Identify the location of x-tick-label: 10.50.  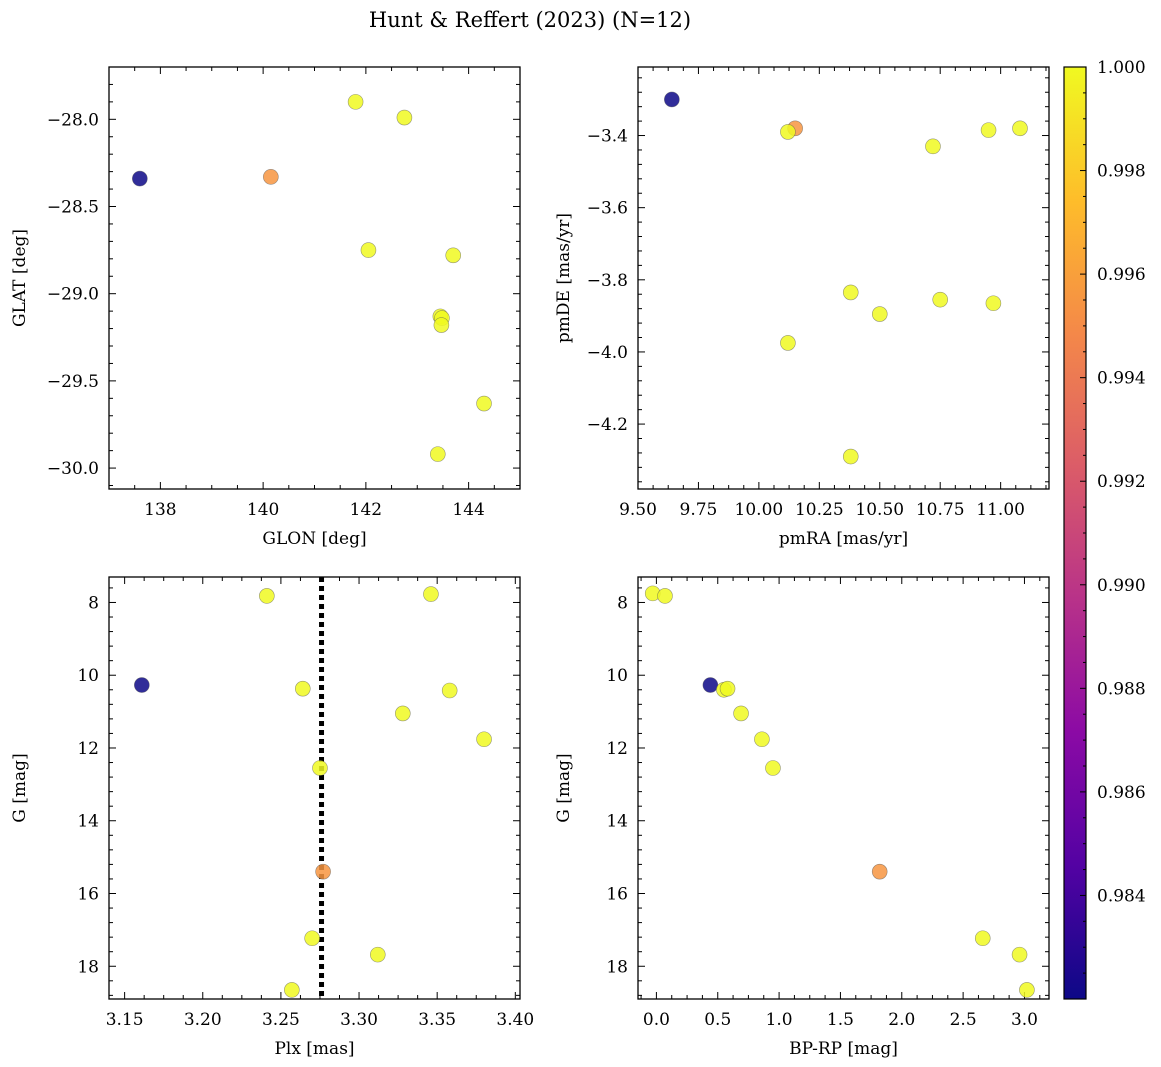
(879, 510).